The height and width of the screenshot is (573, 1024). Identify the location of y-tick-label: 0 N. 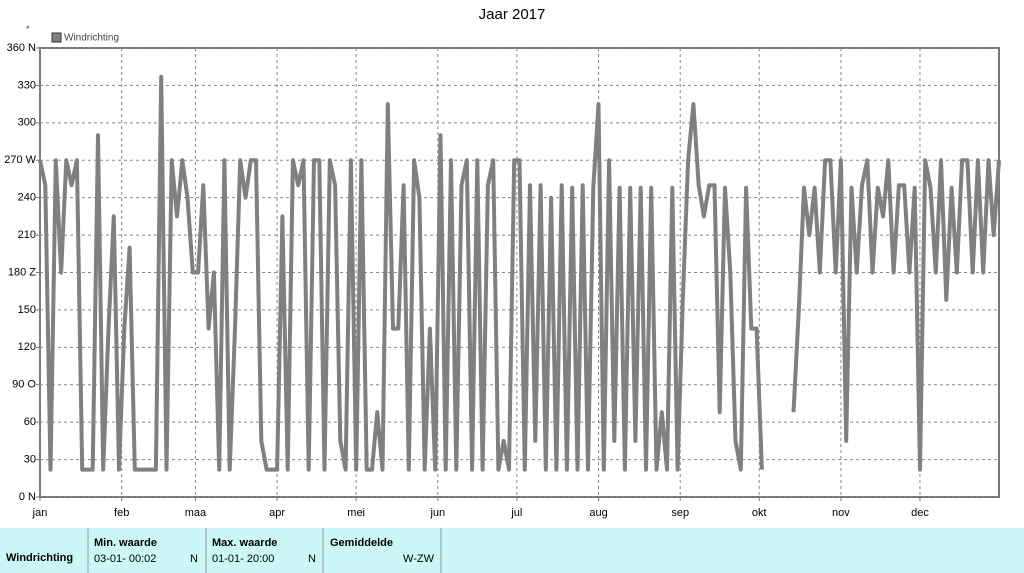
(27, 497).